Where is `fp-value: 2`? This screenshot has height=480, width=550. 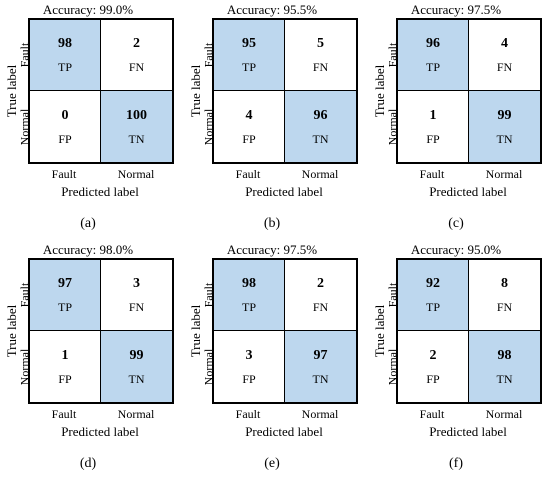 fp-value: 2 is located at coordinates (433, 355).